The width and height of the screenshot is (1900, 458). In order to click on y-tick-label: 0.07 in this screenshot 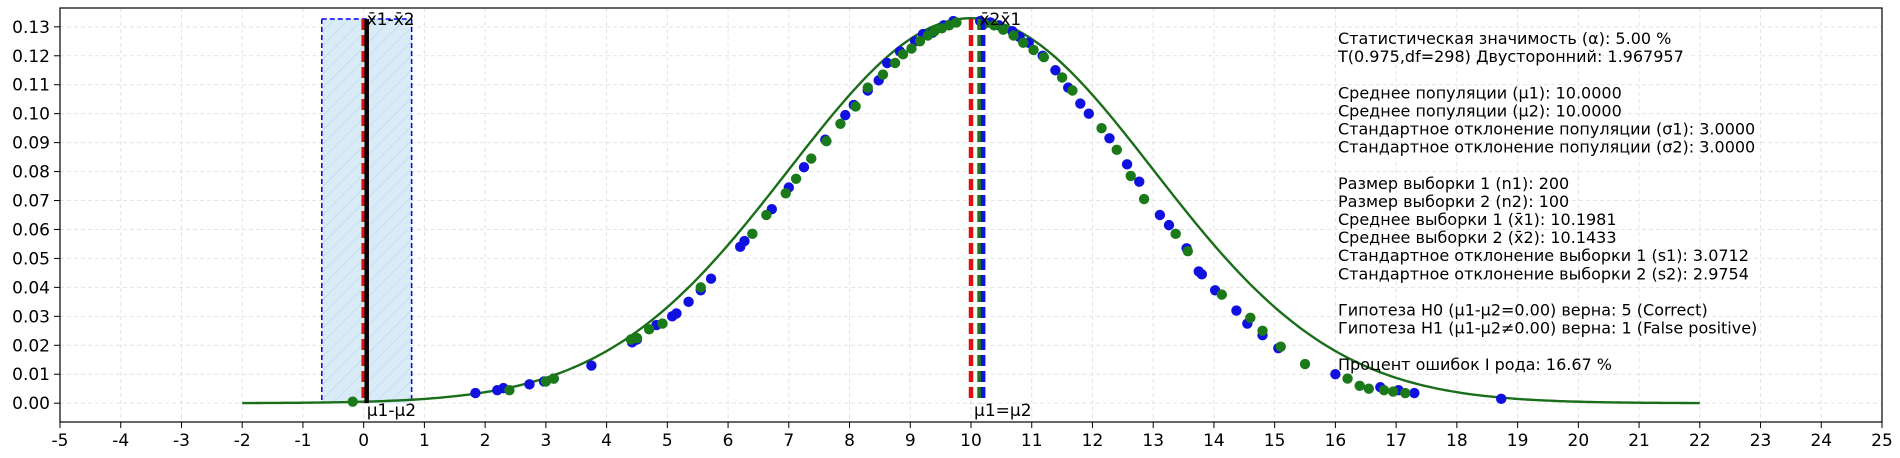, I will do `click(31, 202)`.